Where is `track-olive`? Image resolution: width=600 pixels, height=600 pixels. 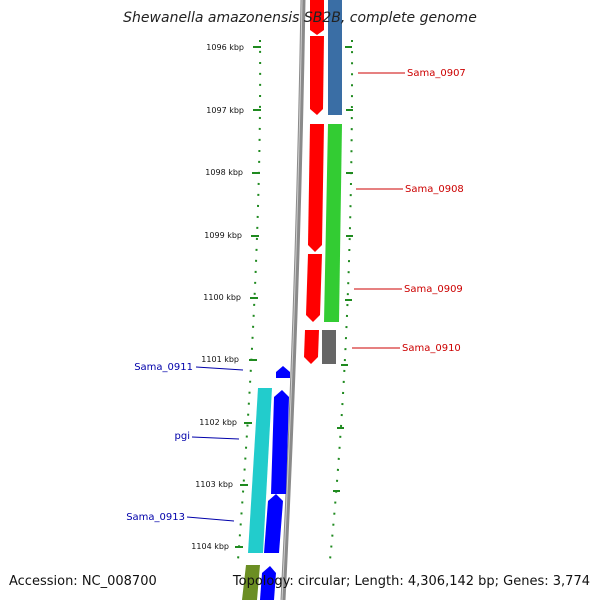 track-olive is located at coordinates (251, 582).